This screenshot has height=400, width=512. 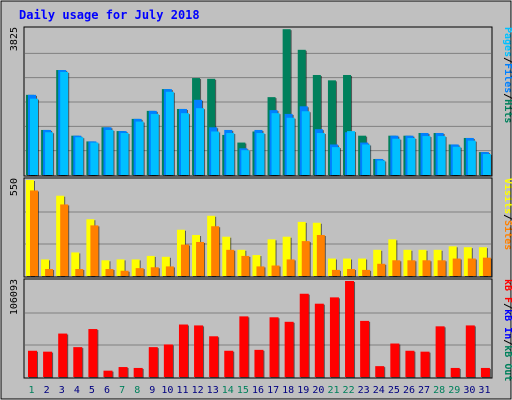 I want to click on x-tick-label: 20, so click(x=318, y=390).